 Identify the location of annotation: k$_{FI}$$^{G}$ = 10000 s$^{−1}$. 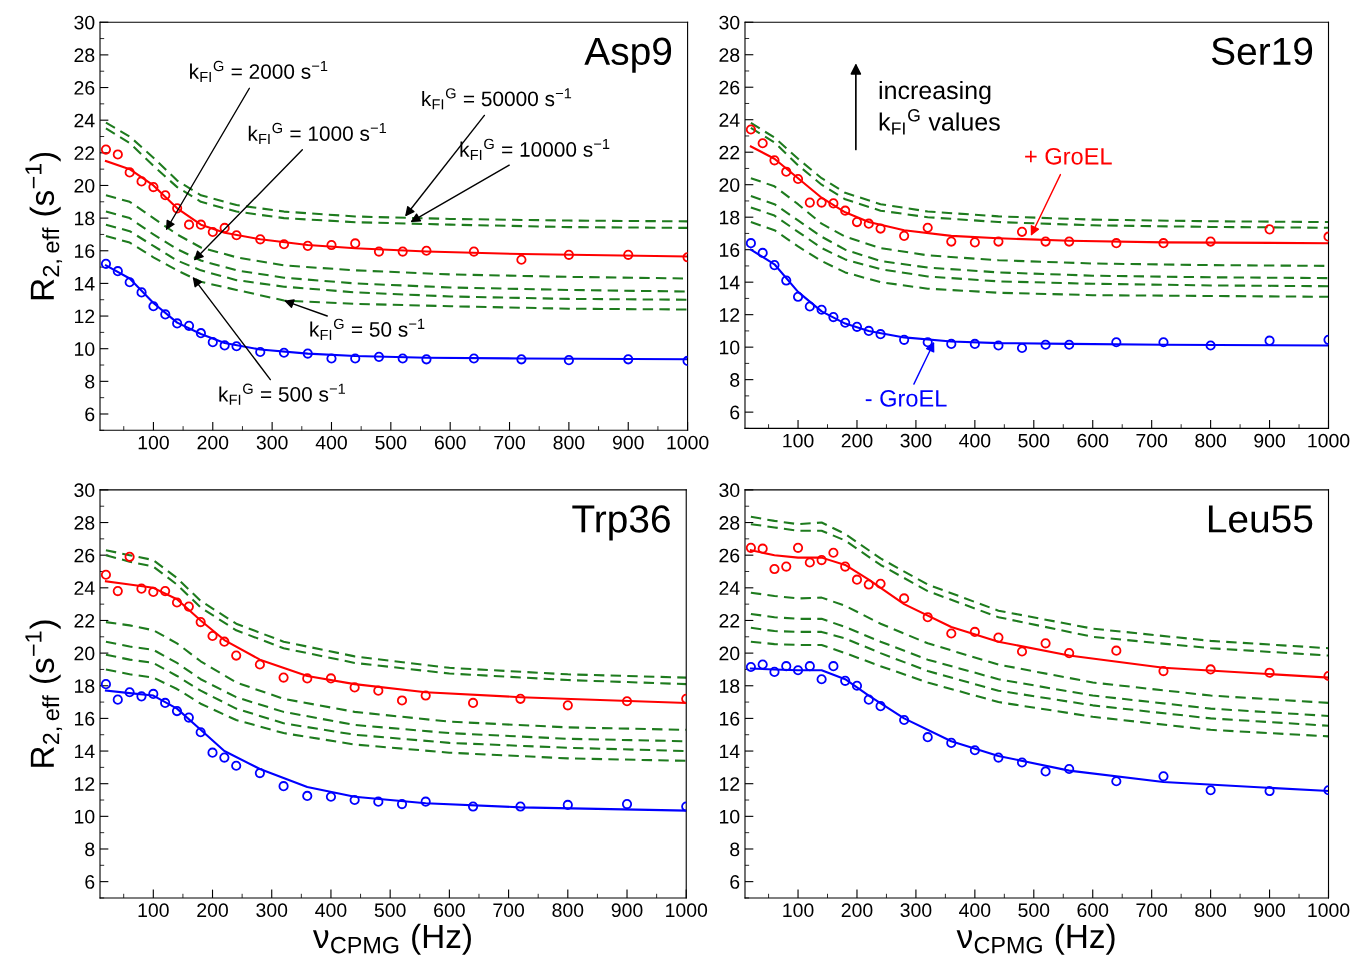
(535, 149).